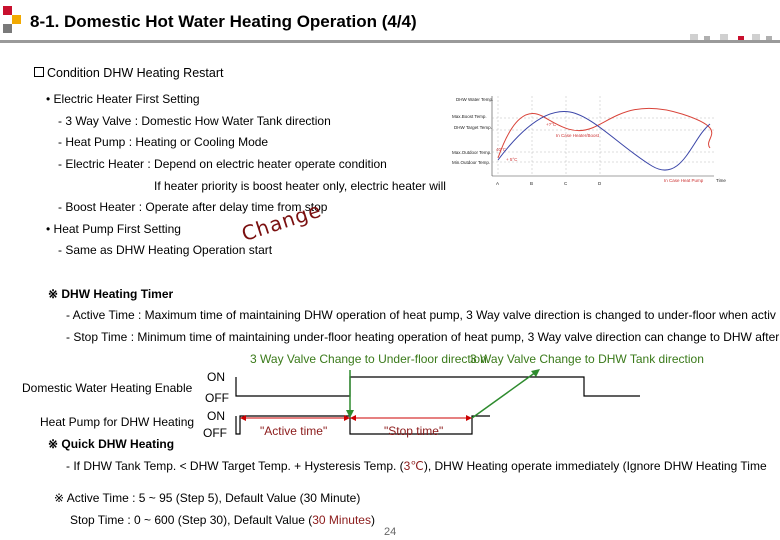 Image resolution: width=780 pixels, height=540 pixels. I want to click on arrow-dhw-head, so click(535, 373).